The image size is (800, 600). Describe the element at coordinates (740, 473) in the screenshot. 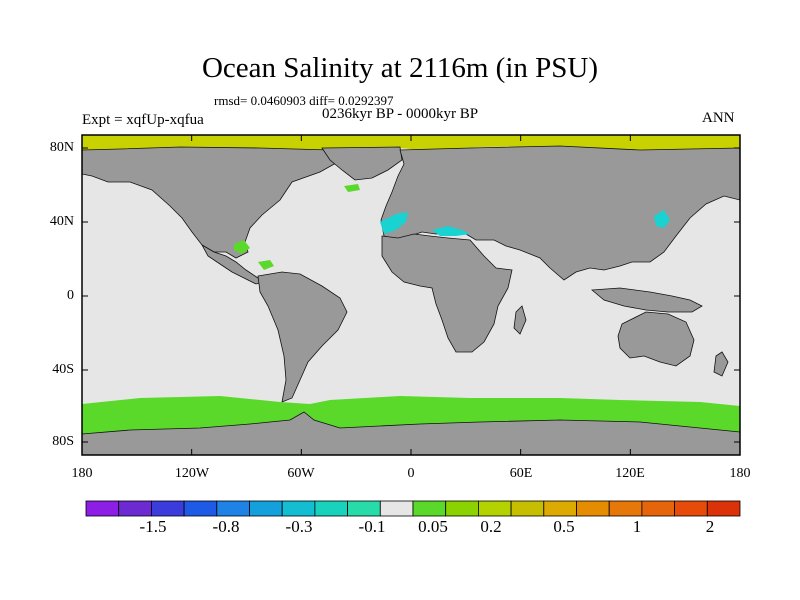

I see `lon-label-180e: 180` at that location.